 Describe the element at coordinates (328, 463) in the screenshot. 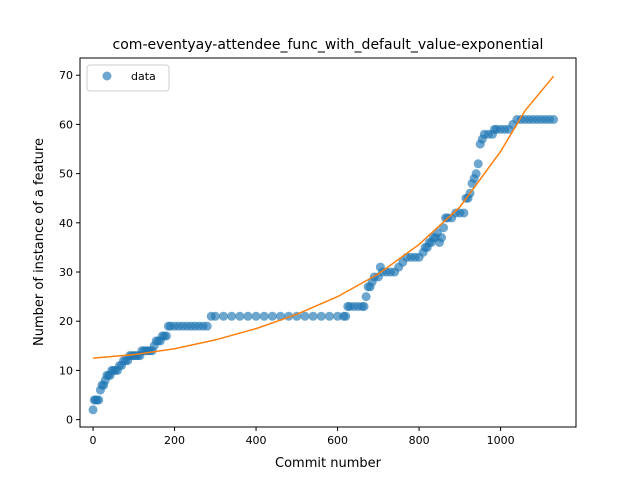

I see `x-axis-label: Commit number` at that location.